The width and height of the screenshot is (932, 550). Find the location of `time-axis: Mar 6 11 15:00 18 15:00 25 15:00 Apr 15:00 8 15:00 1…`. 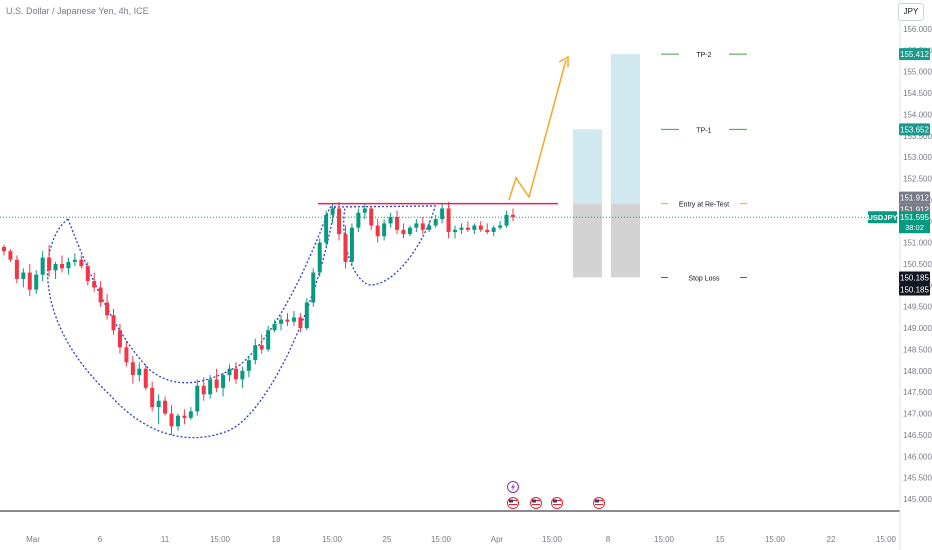

time-axis: Mar 6 11 15:00 18 15:00 25 15:00 Apr 15:00 8 15:00 1… is located at coordinates (461, 539).